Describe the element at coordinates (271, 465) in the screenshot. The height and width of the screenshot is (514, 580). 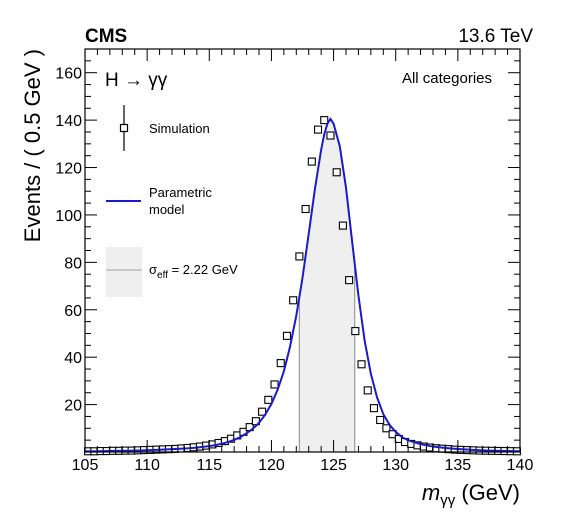
I see `x-tick-label: 120` at that location.